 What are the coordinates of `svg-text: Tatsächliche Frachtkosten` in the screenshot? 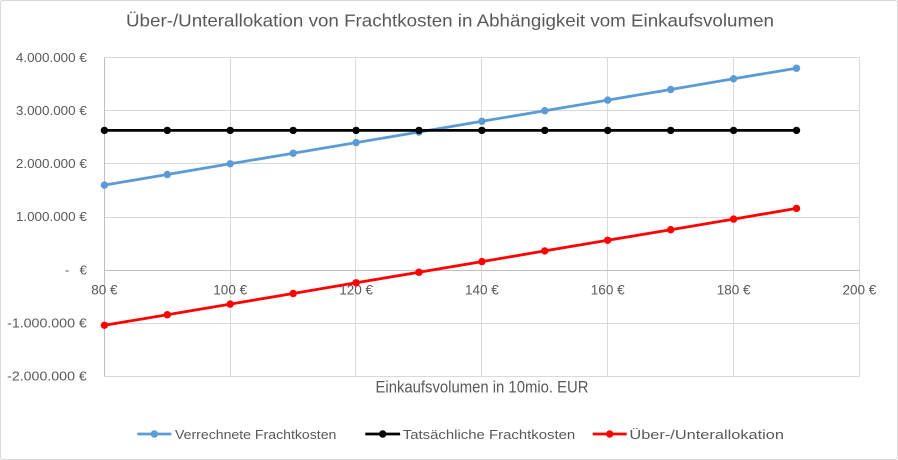 It's located at (489, 434).